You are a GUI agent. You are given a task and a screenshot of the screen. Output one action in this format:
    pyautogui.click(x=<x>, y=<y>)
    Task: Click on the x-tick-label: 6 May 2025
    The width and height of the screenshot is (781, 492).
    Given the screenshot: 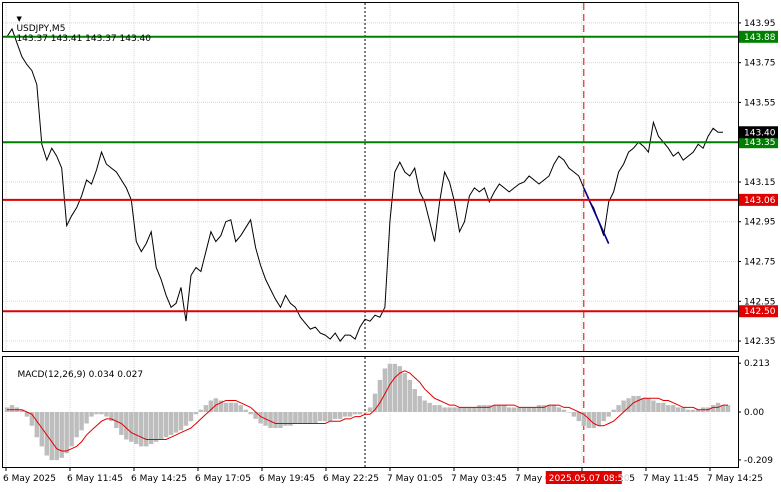 What is the action you would take?
    pyautogui.click(x=29, y=479)
    